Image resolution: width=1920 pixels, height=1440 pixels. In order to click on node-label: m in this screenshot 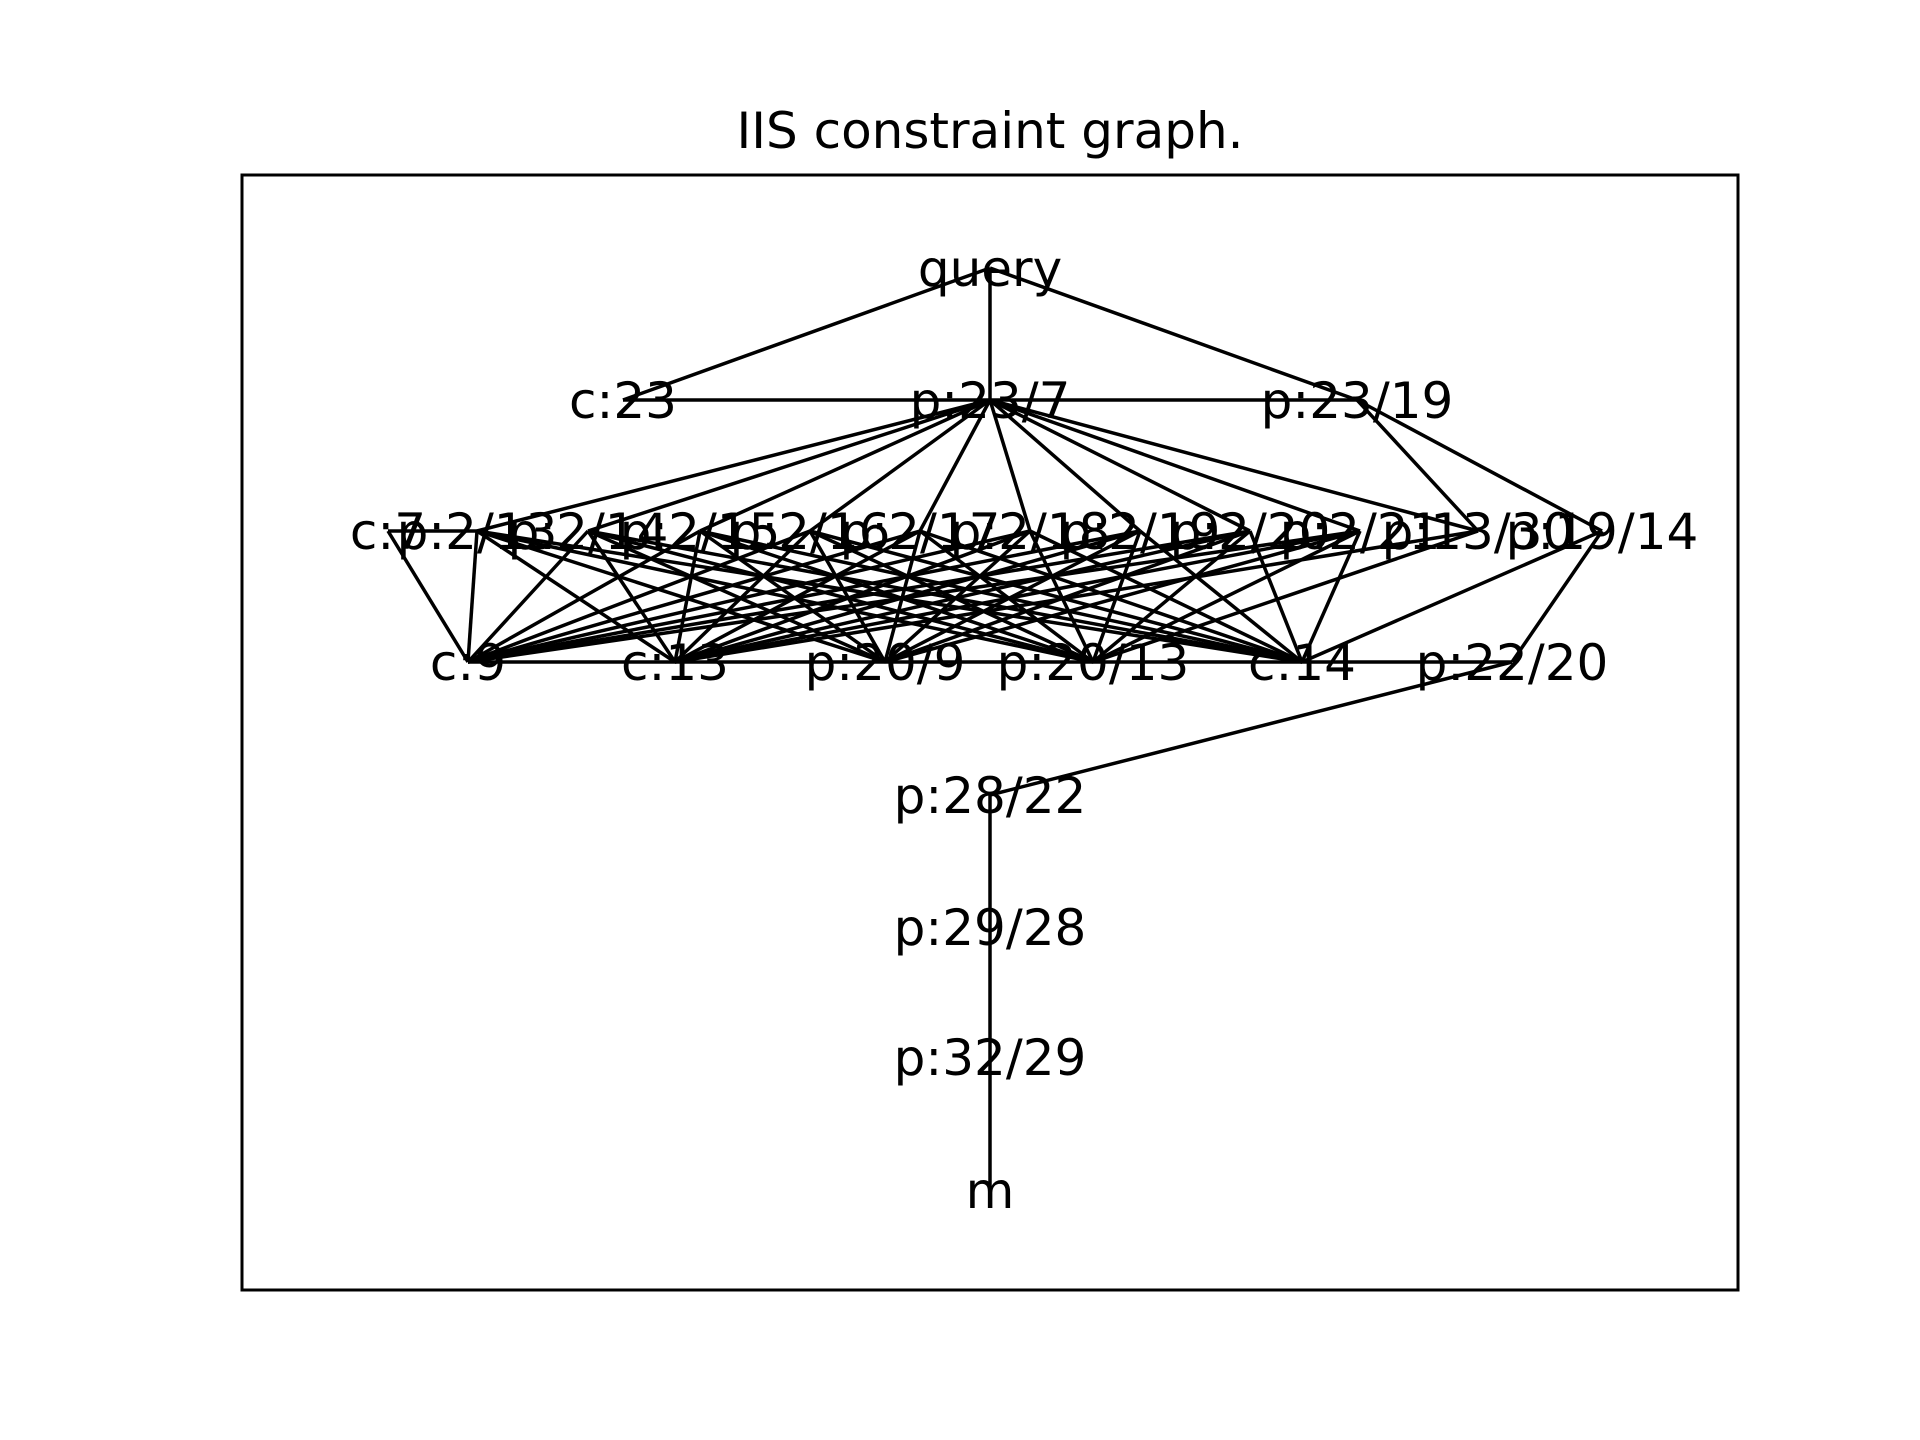, I will do `click(990, 1191)`.